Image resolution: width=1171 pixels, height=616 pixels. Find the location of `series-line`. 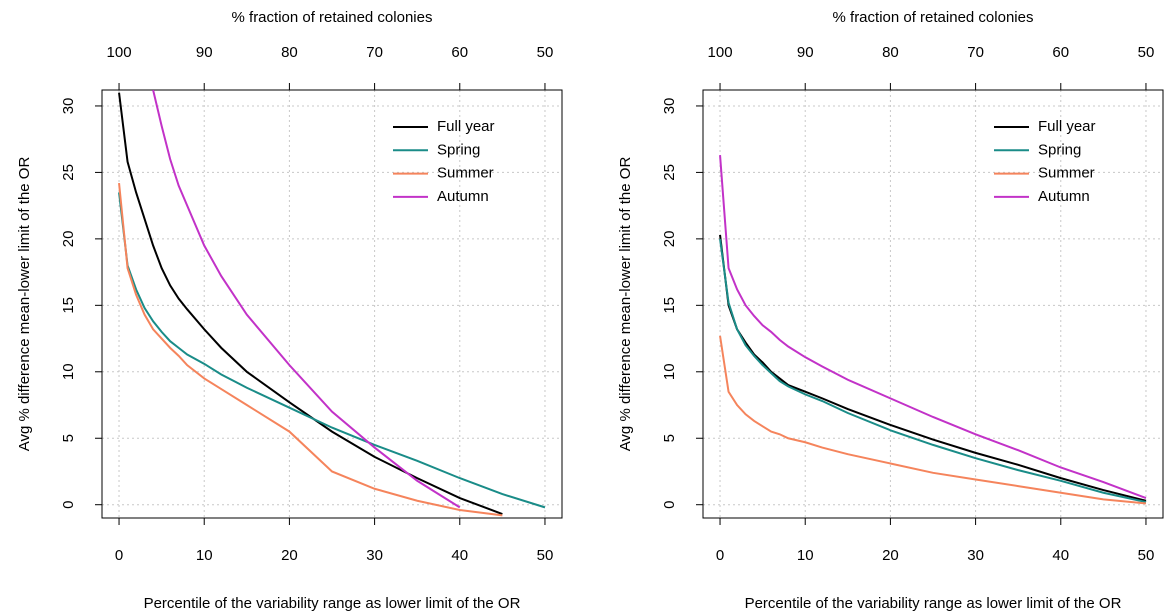

series-line is located at coordinates (933, 420).